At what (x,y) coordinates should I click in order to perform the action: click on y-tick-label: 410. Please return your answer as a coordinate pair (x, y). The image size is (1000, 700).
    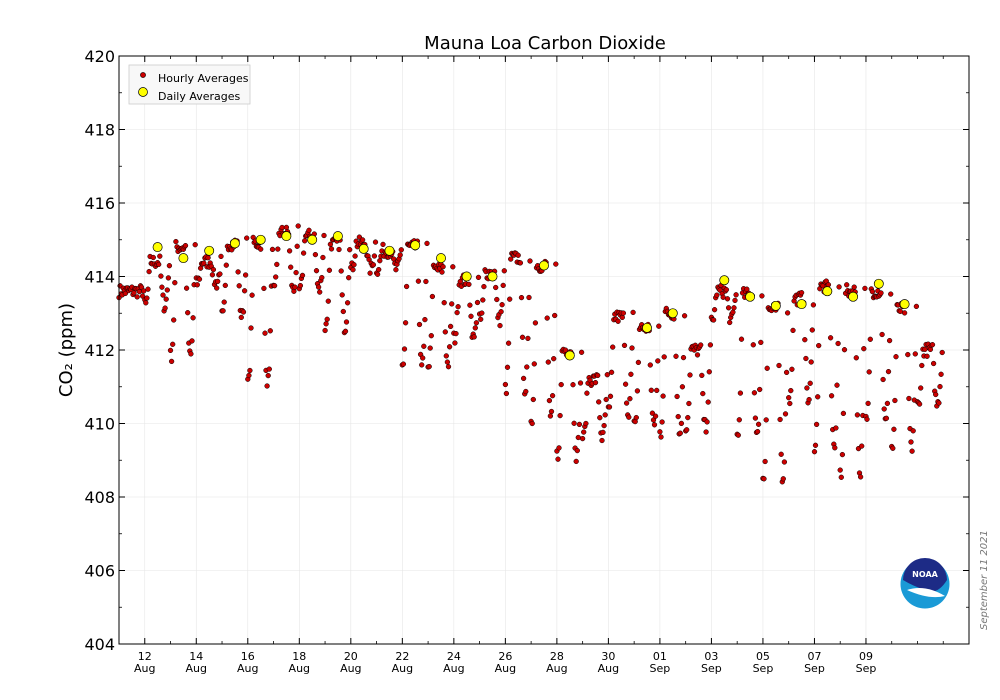
    Looking at the image, I should click on (99, 424).